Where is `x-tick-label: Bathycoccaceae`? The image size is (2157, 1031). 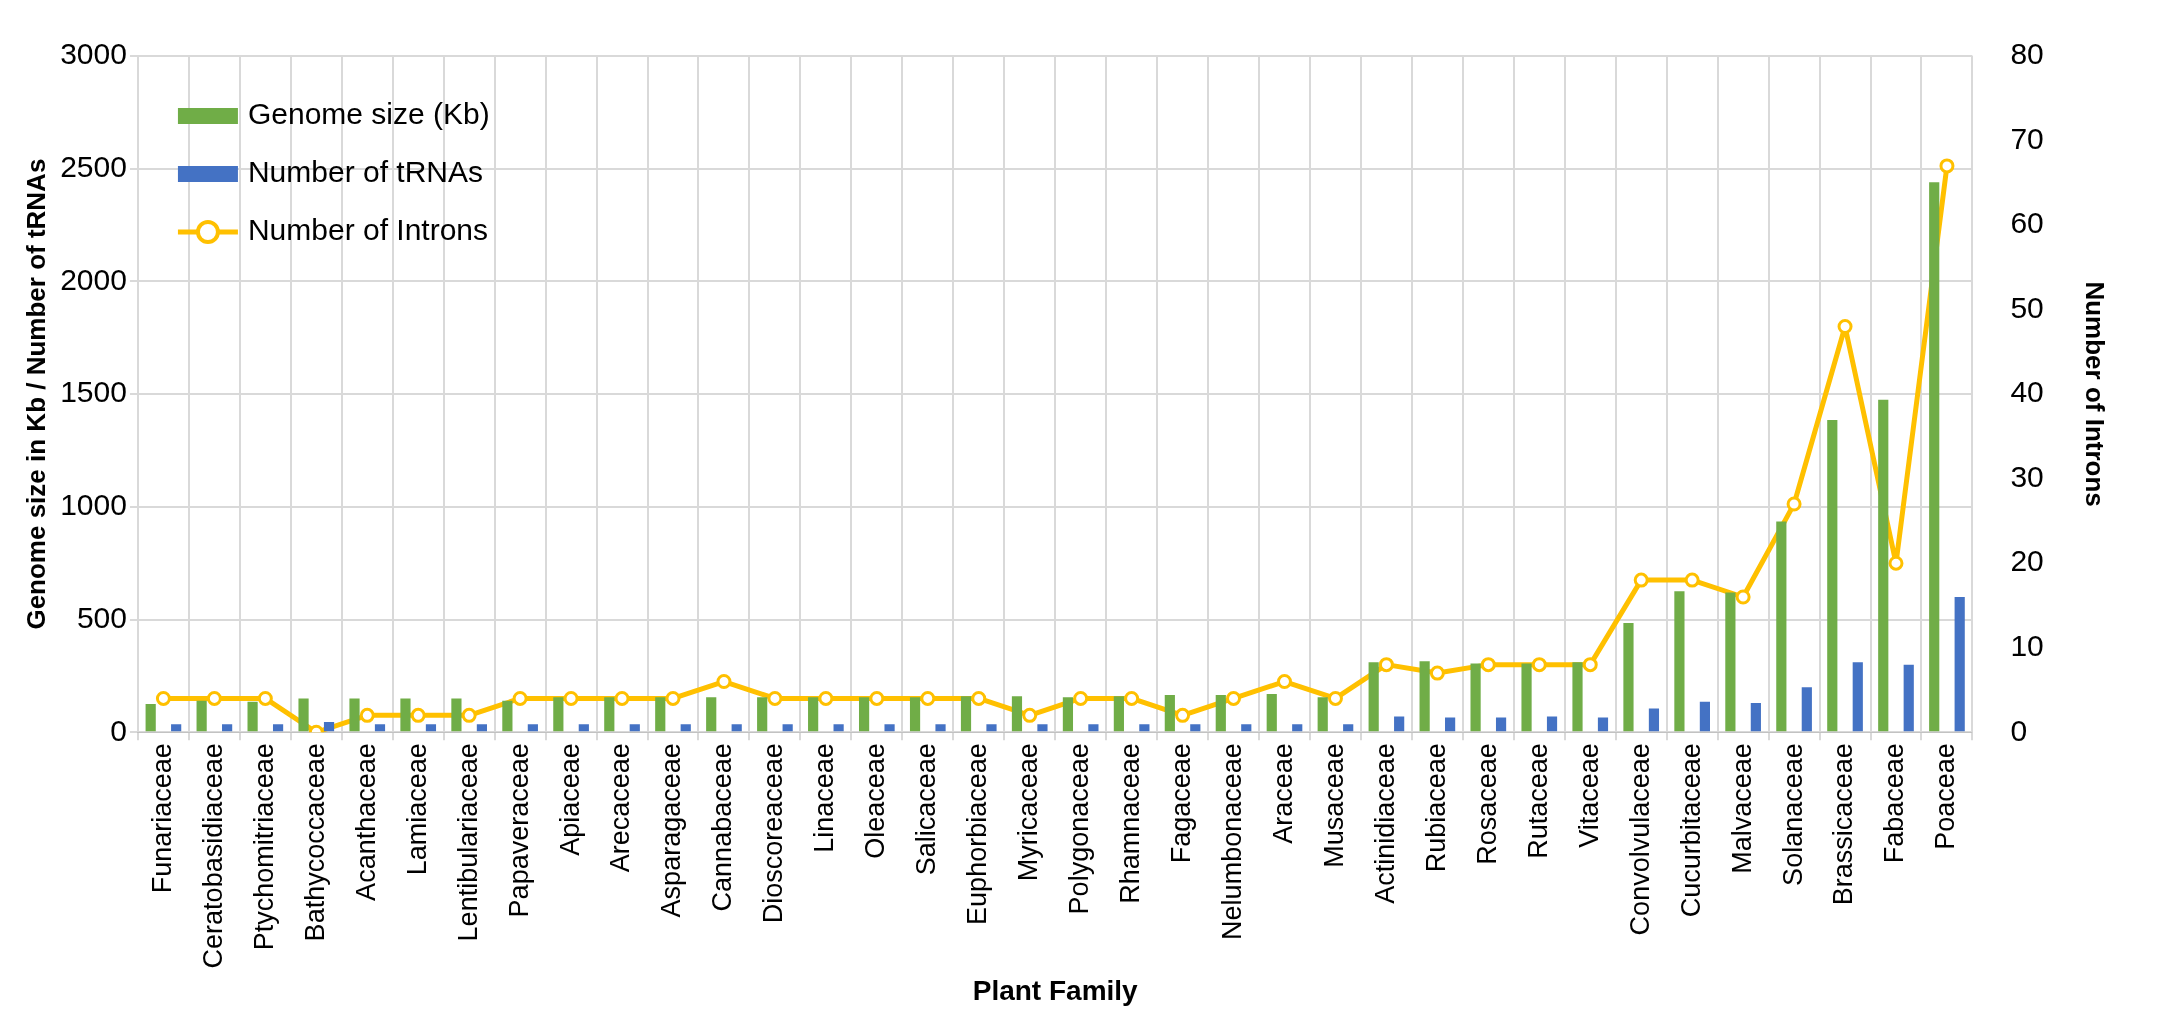
x-tick-label: Bathycoccaceae is located at coordinates (314, 842).